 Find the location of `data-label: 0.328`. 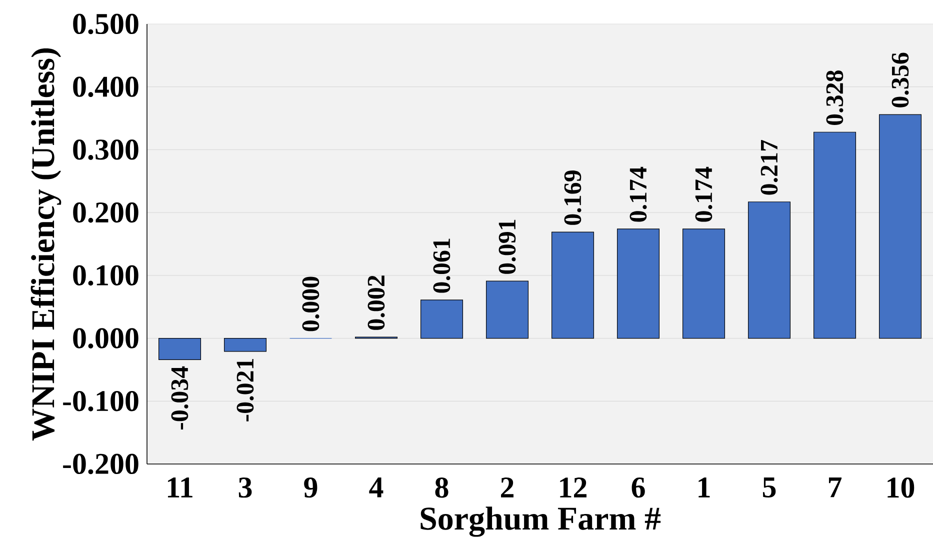

data-label: 0.328 is located at coordinates (835, 97).